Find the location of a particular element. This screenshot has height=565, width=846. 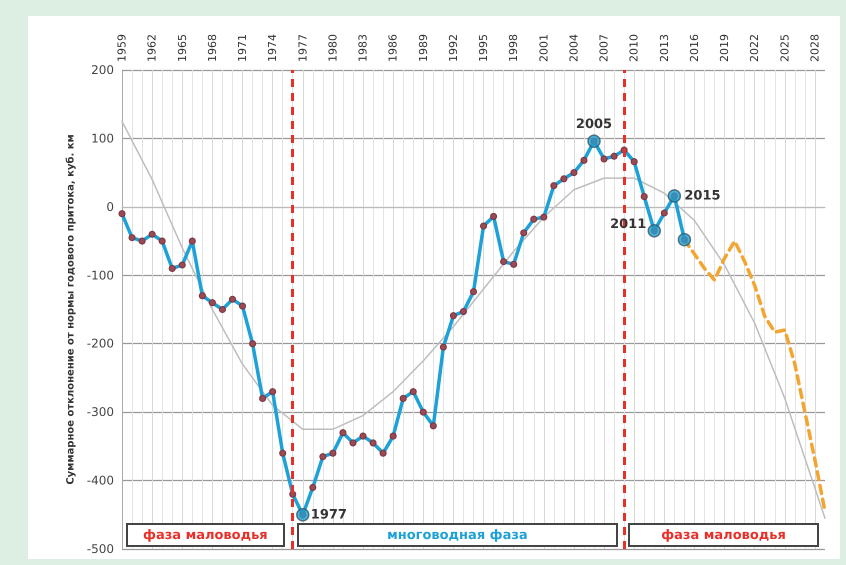

x-tick-label: 1977 is located at coordinates (303, 48).